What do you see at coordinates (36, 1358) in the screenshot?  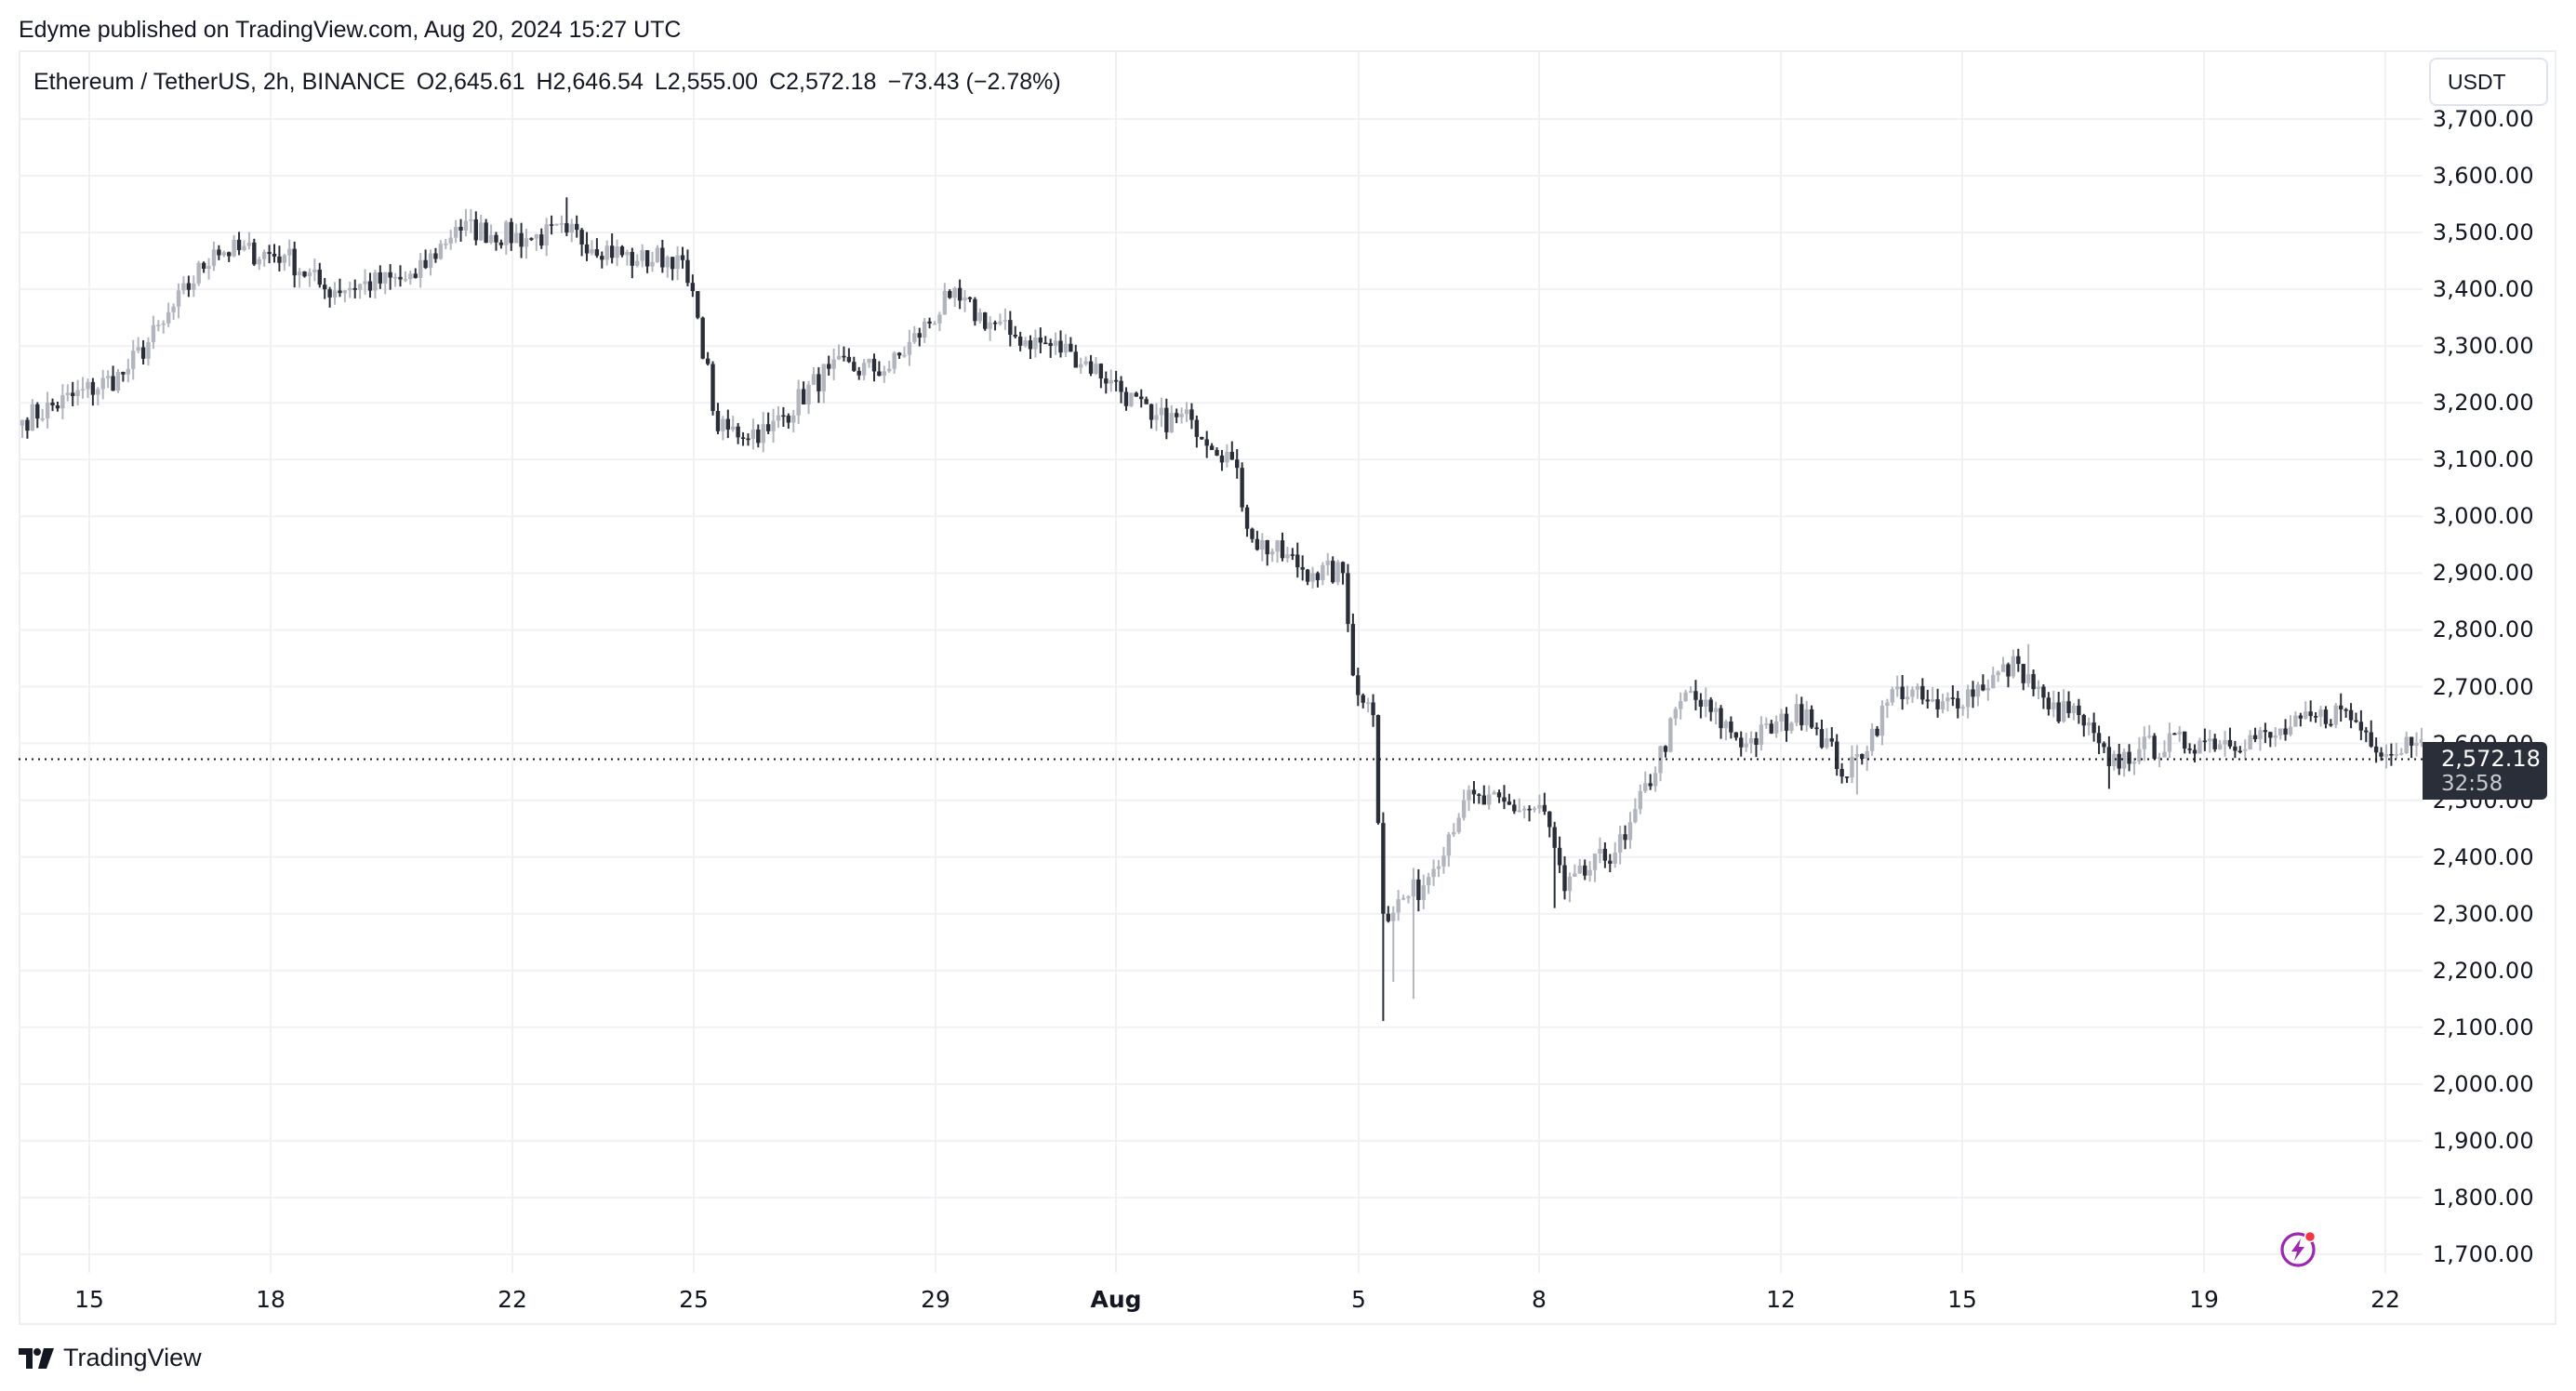 I see `tradingview-logo-icon` at bounding box center [36, 1358].